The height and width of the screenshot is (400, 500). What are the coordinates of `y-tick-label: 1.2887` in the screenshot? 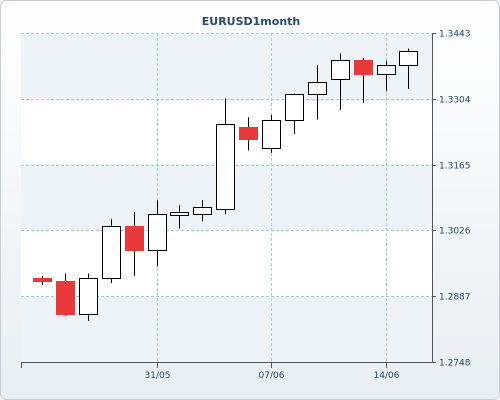 It's located at (455, 298).